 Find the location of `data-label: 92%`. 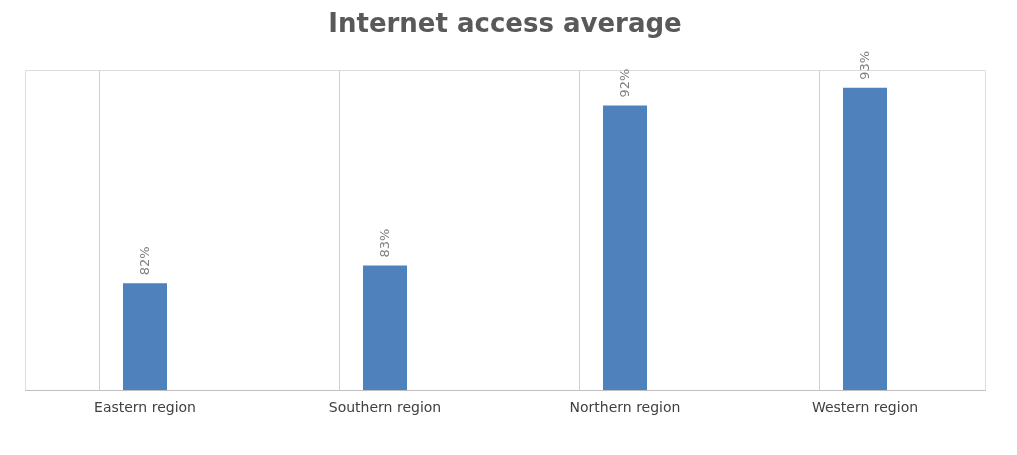

data-label: 92% is located at coordinates (624, 83).